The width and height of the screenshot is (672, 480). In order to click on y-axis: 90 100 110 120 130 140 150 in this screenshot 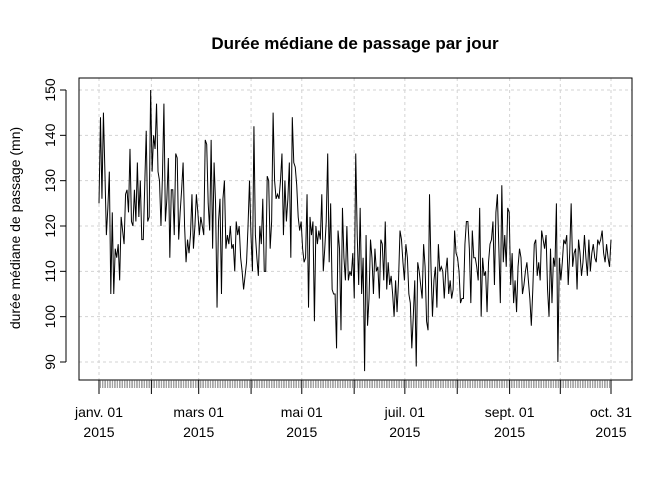, I will do `click(54, 224)`.